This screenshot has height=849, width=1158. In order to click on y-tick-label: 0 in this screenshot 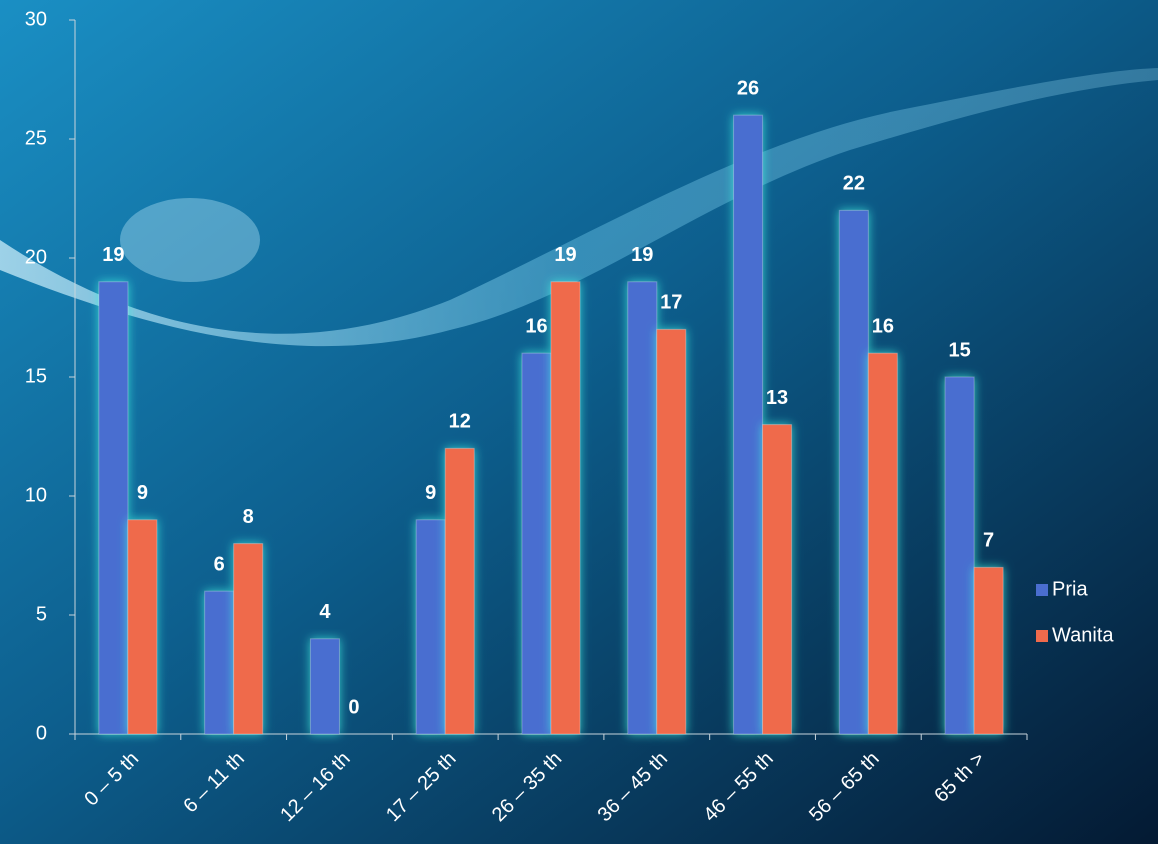, I will do `click(41, 733)`.